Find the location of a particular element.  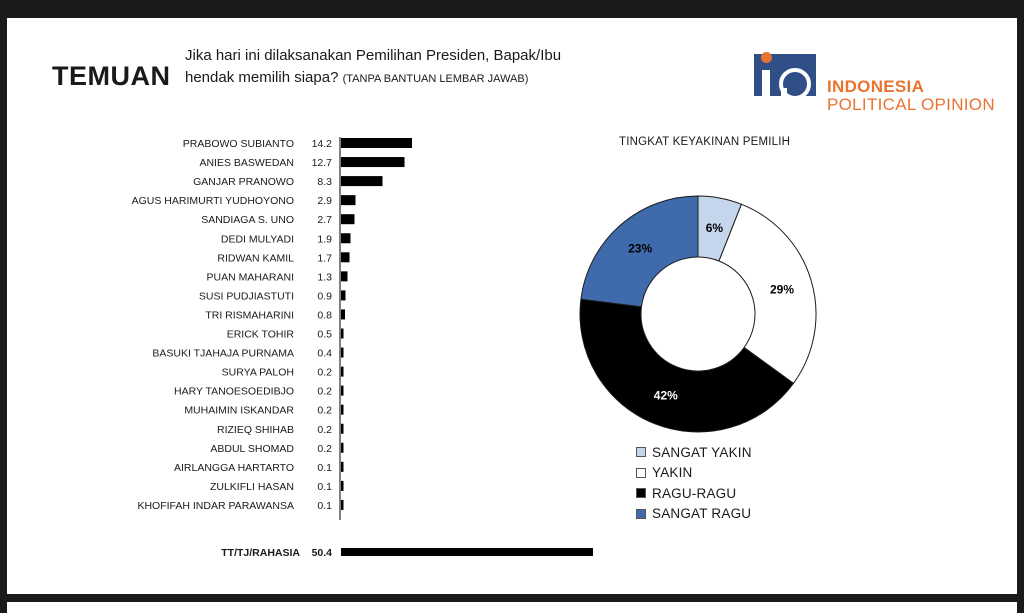

bar-category-label: RIZIEQ SHIHAB is located at coordinates (255, 430).